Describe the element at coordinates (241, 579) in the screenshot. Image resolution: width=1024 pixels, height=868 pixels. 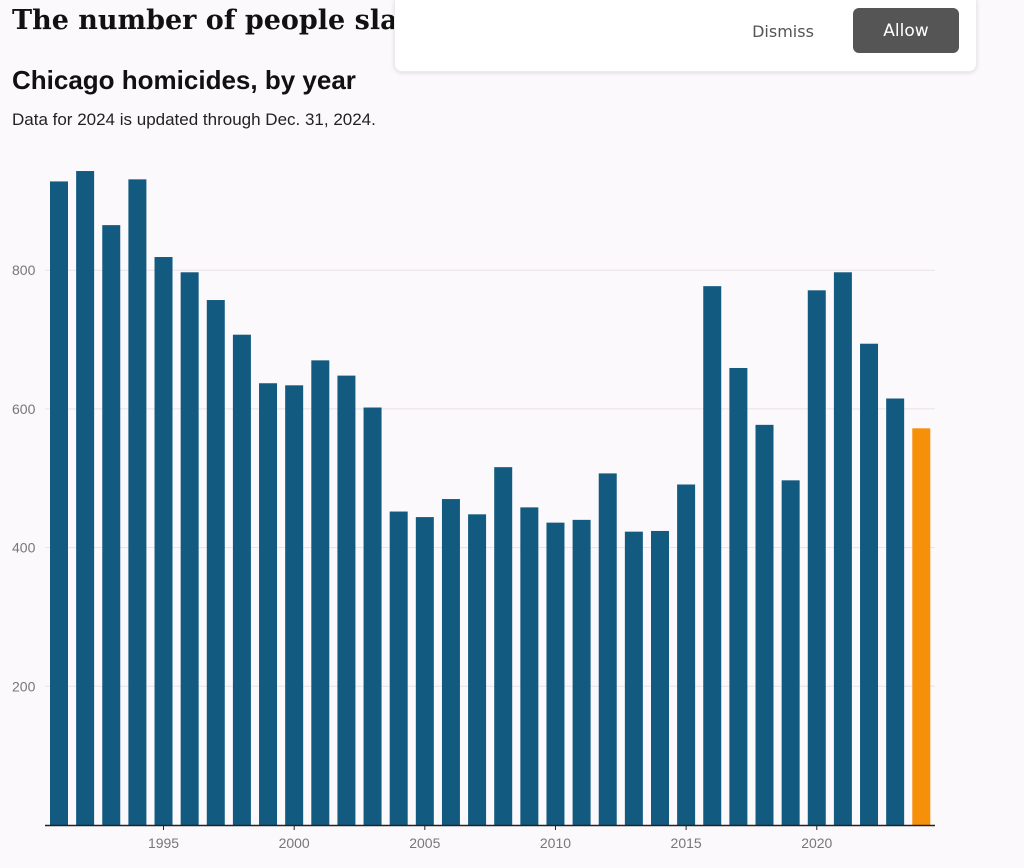
I see `bar-1998` at that location.